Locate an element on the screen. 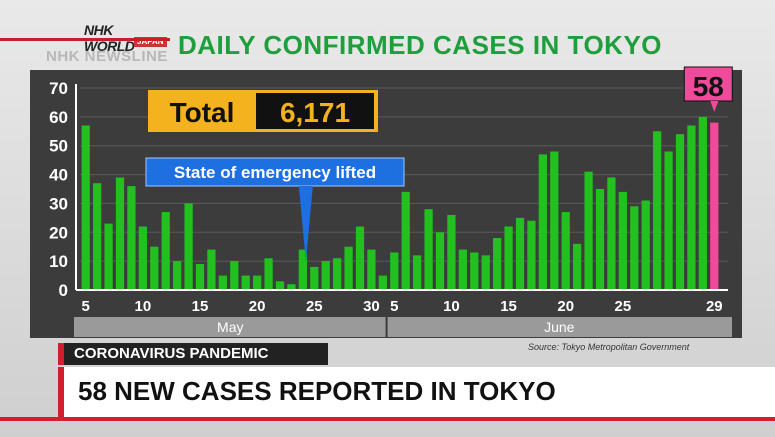  latest-value-pointer is located at coordinates (714, 106).